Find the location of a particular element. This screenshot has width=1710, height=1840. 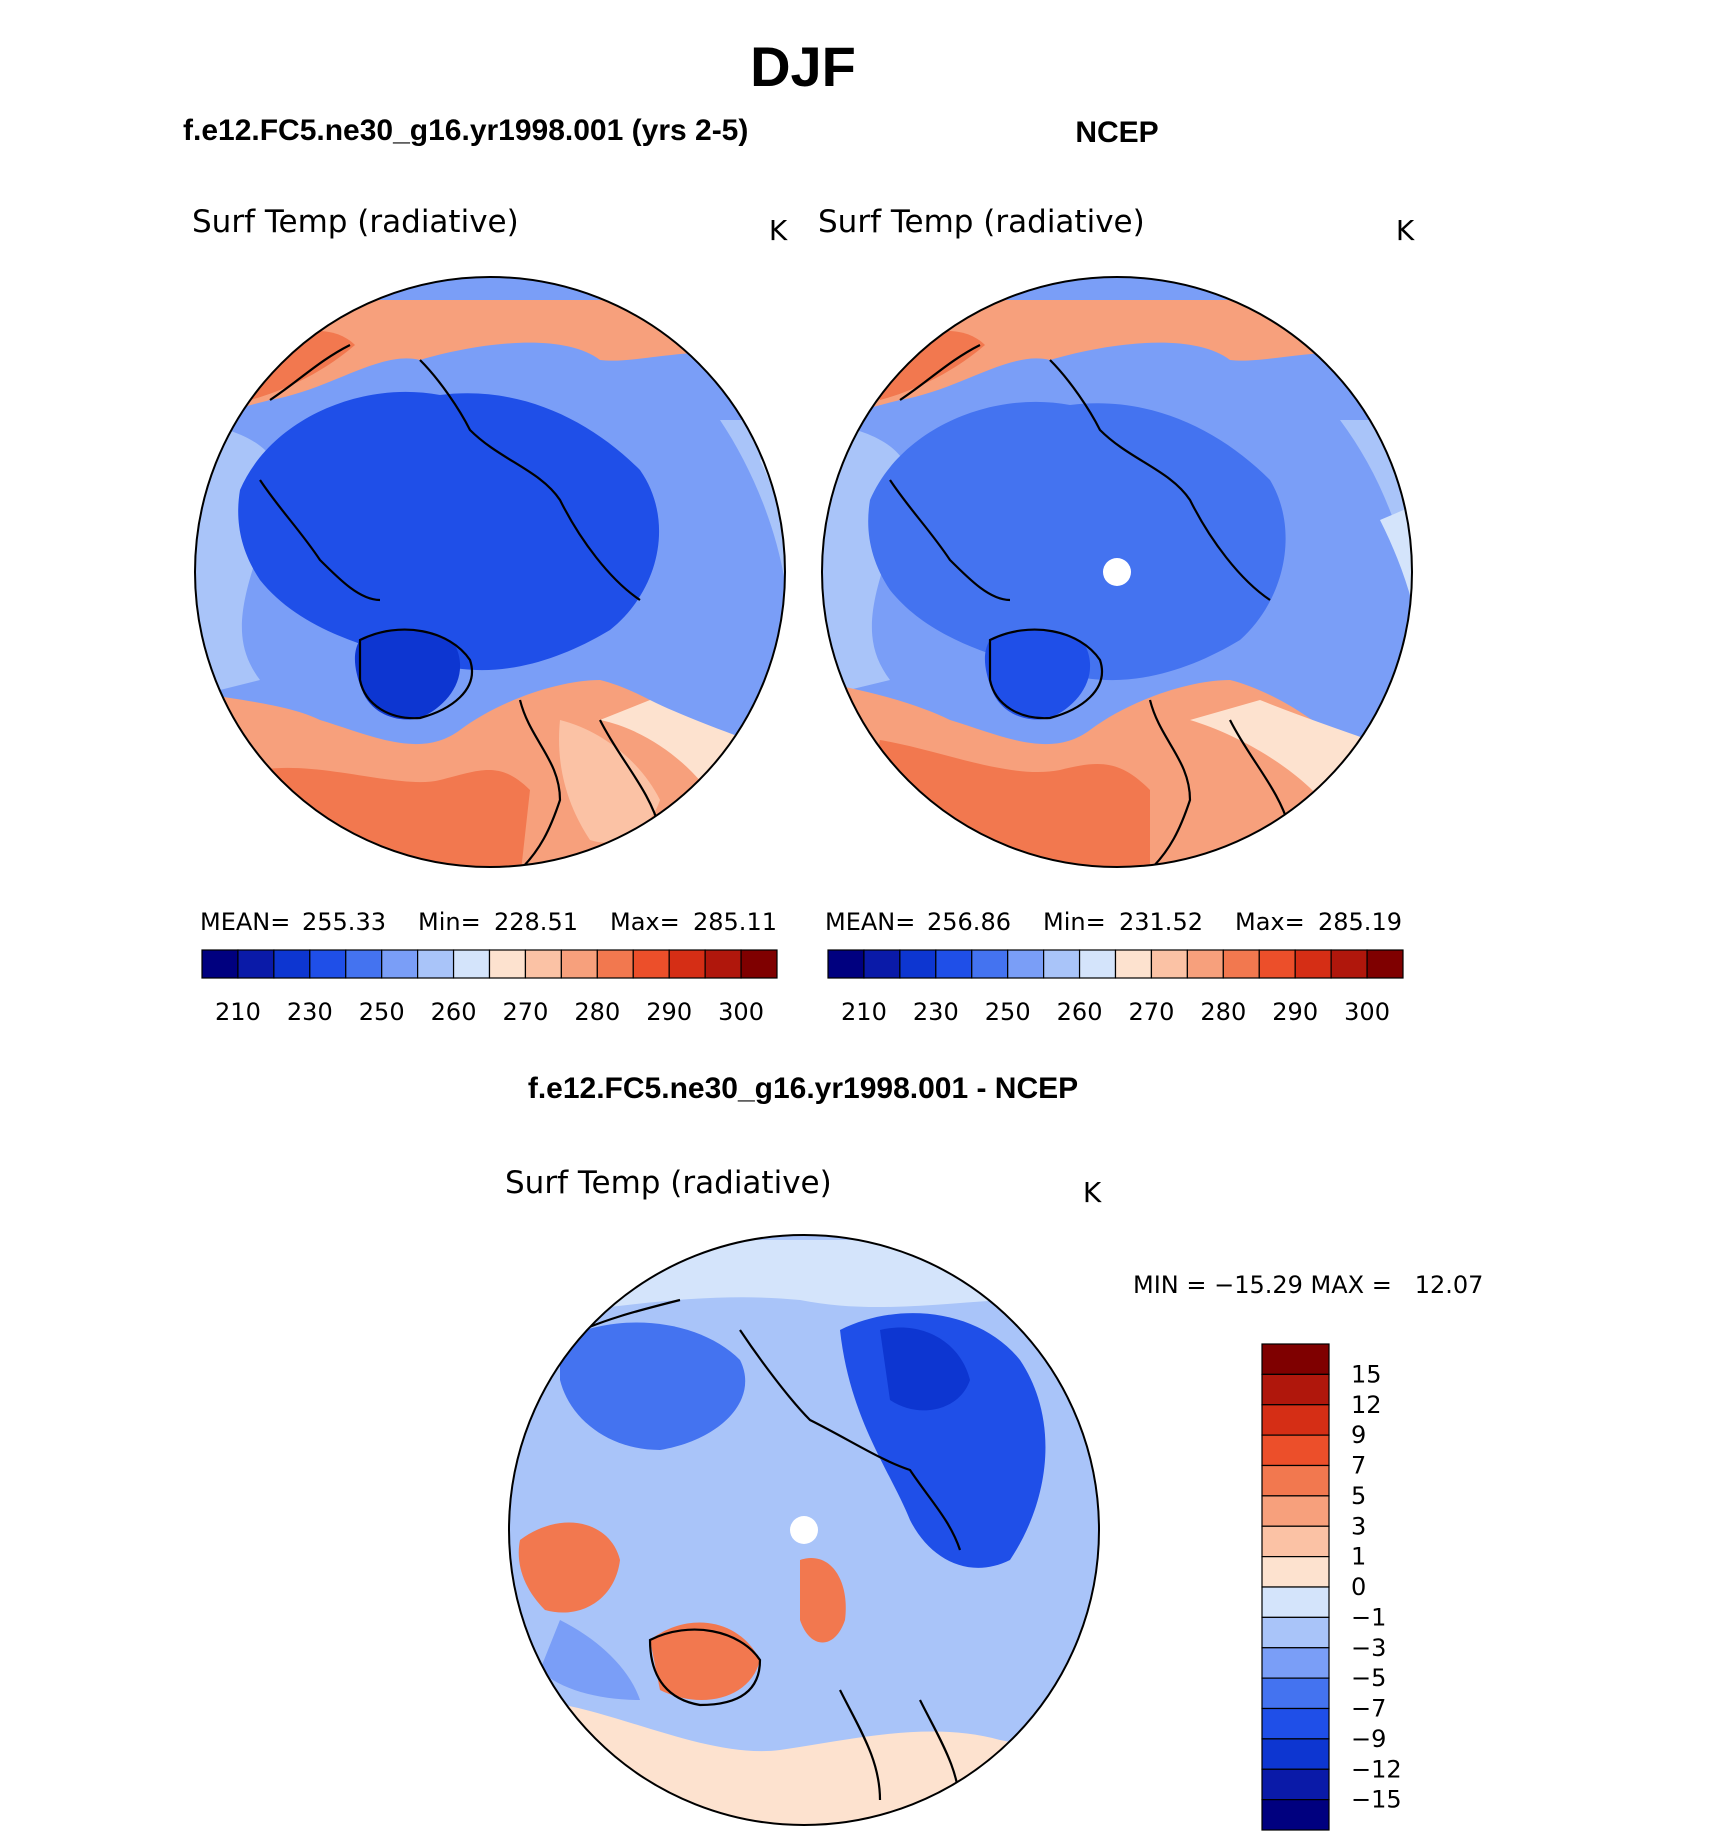

obs-min-label: Min= is located at coordinates (1074, 922).